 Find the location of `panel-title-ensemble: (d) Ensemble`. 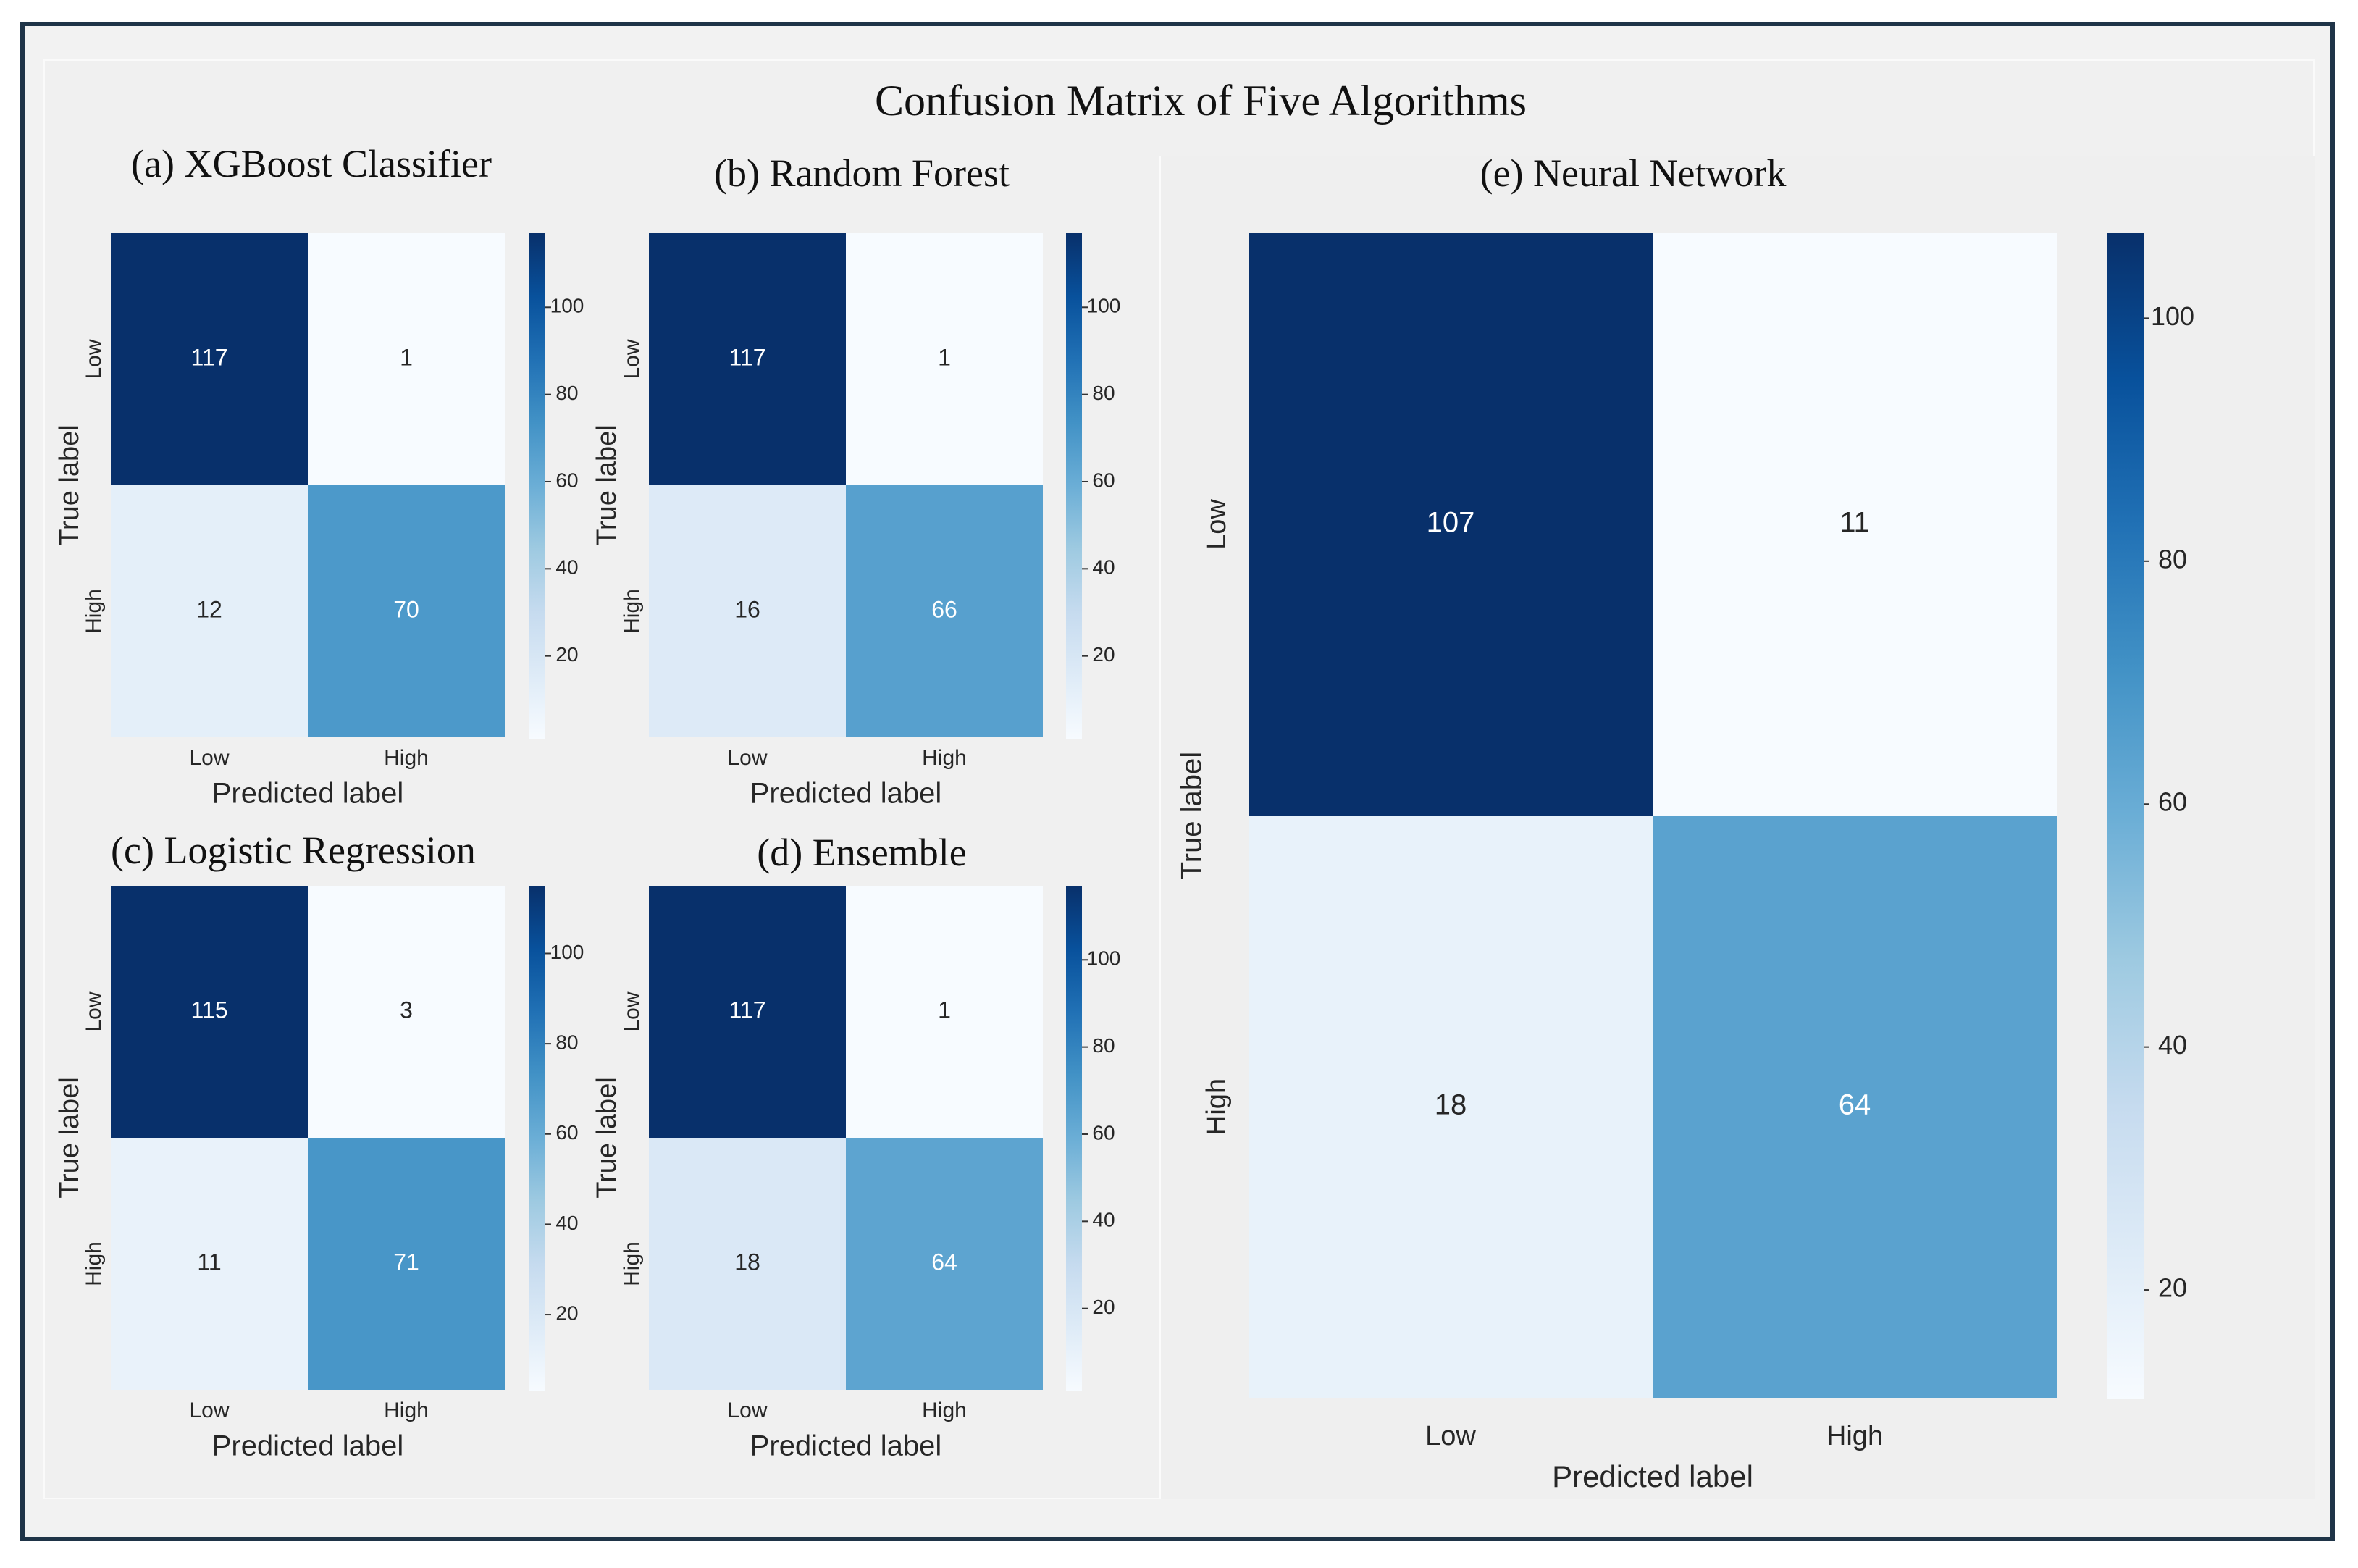

panel-title-ensemble: (d) Ensemble is located at coordinates (862, 852).